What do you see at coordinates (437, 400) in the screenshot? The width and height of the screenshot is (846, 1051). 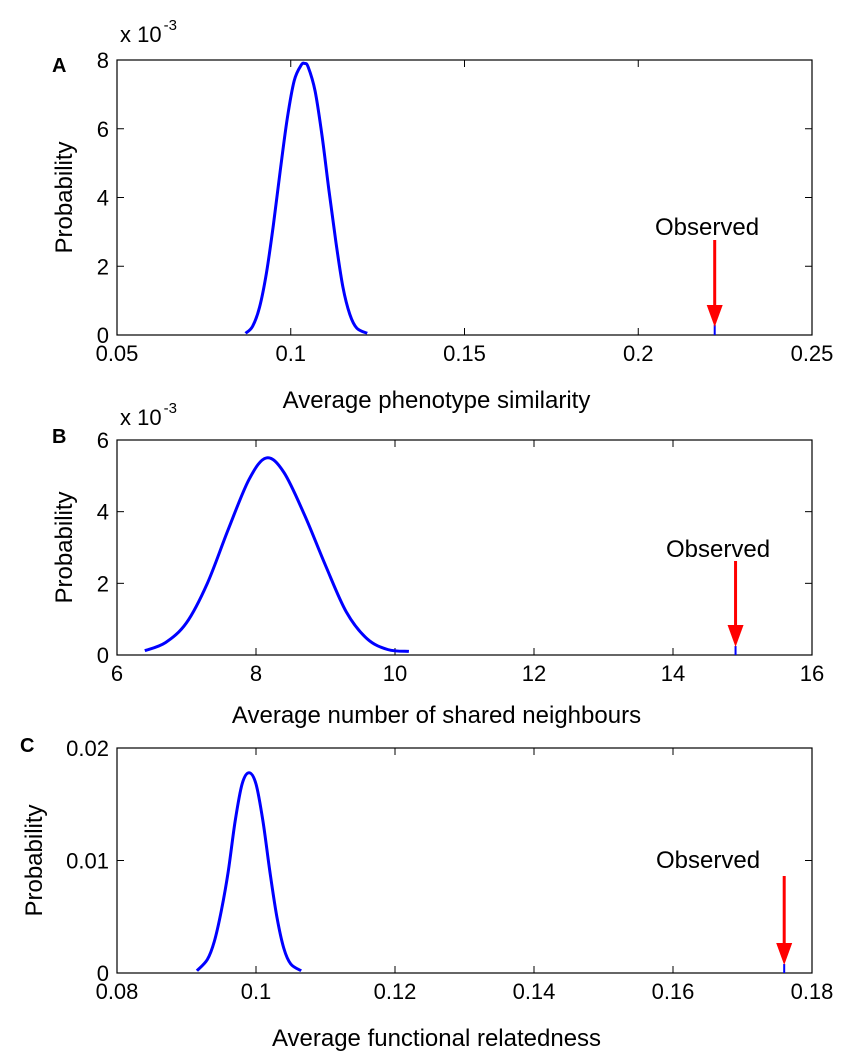 I see `x-axis-label: Average phenotype similarity` at bounding box center [437, 400].